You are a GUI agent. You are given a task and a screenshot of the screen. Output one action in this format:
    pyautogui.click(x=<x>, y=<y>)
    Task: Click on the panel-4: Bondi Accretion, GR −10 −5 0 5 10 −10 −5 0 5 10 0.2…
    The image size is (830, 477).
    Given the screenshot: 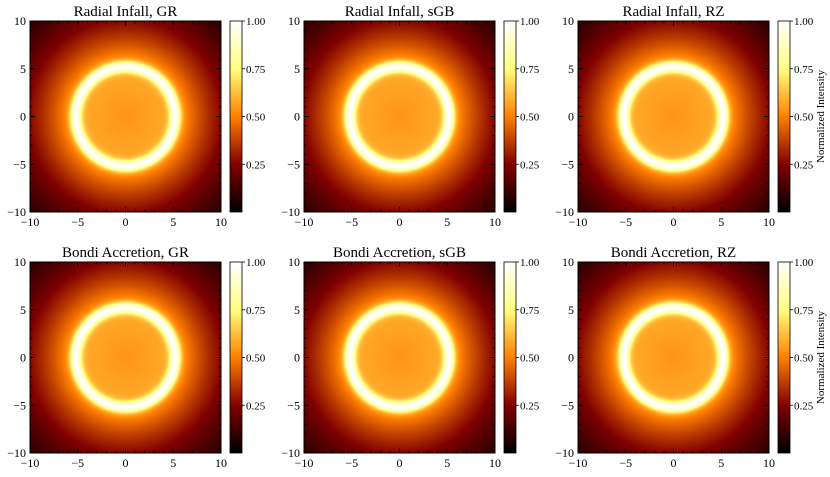 What is the action you would take?
    pyautogui.click(x=136, y=357)
    